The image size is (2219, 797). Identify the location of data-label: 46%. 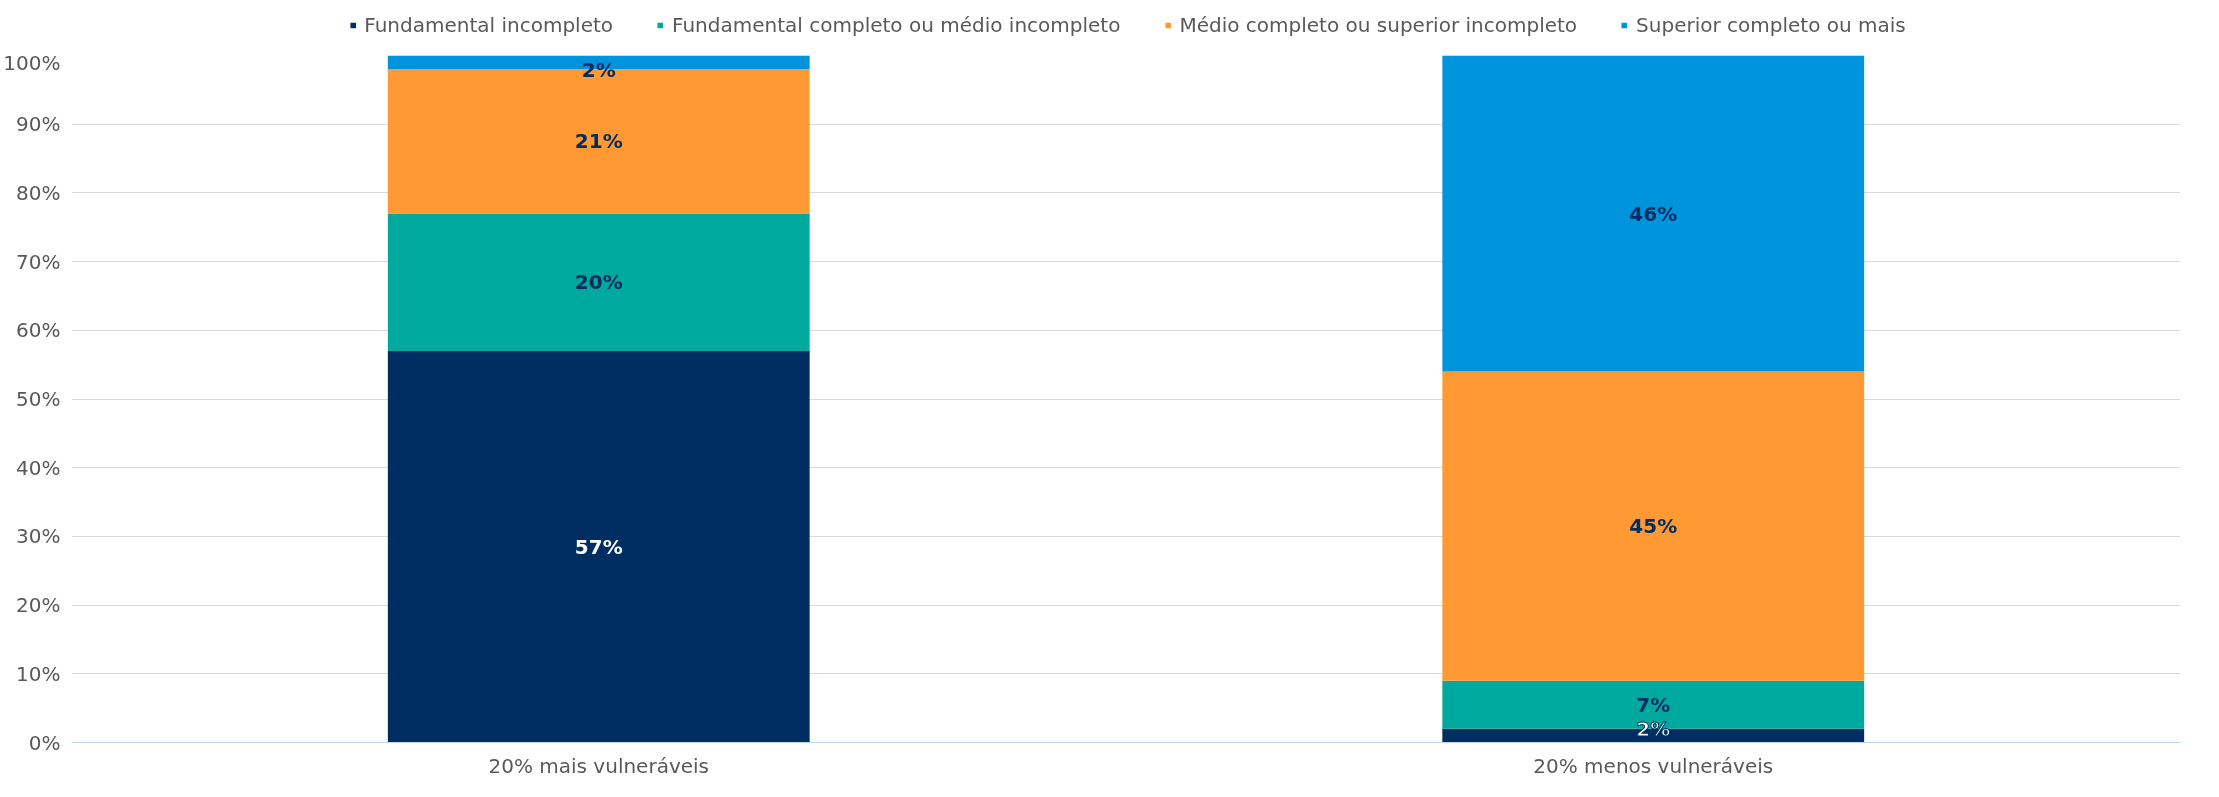
(1653, 213).